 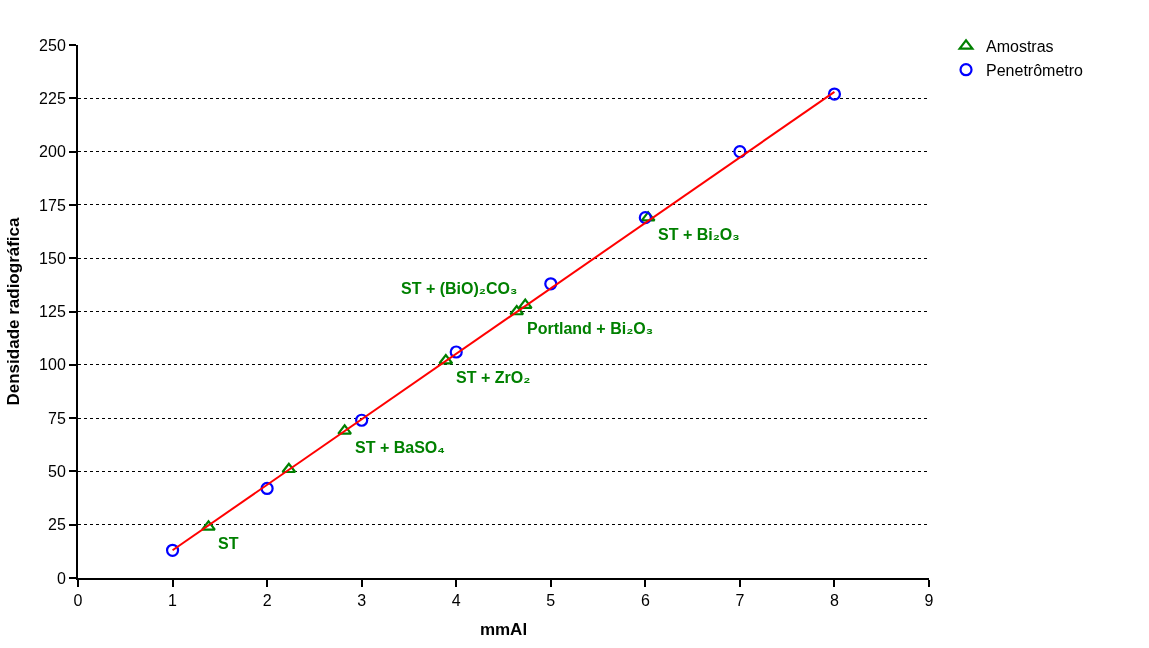 I want to click on y-tick-label: 150, so click(x=52, y=258).